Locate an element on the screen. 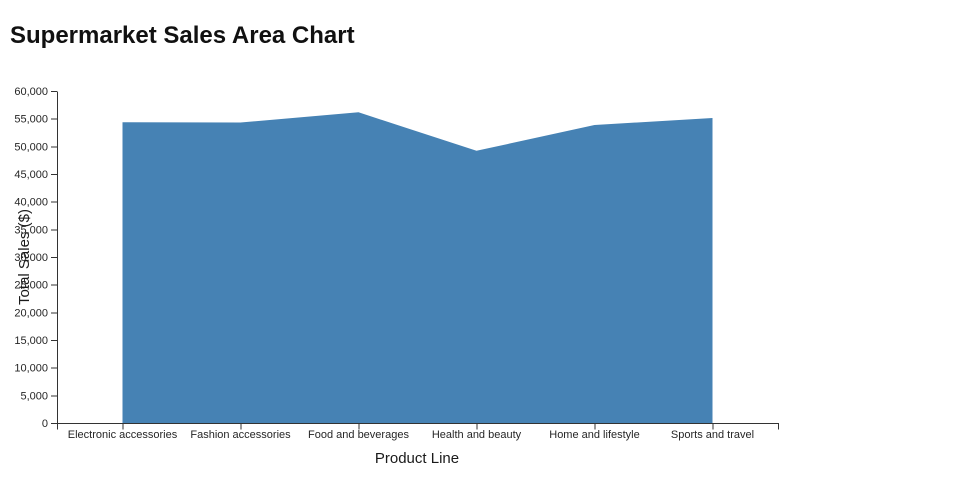 The width and height of the screenshot is (960, 500). y-axis-tick-label: 25,000 is located at coordinates (31, 286).